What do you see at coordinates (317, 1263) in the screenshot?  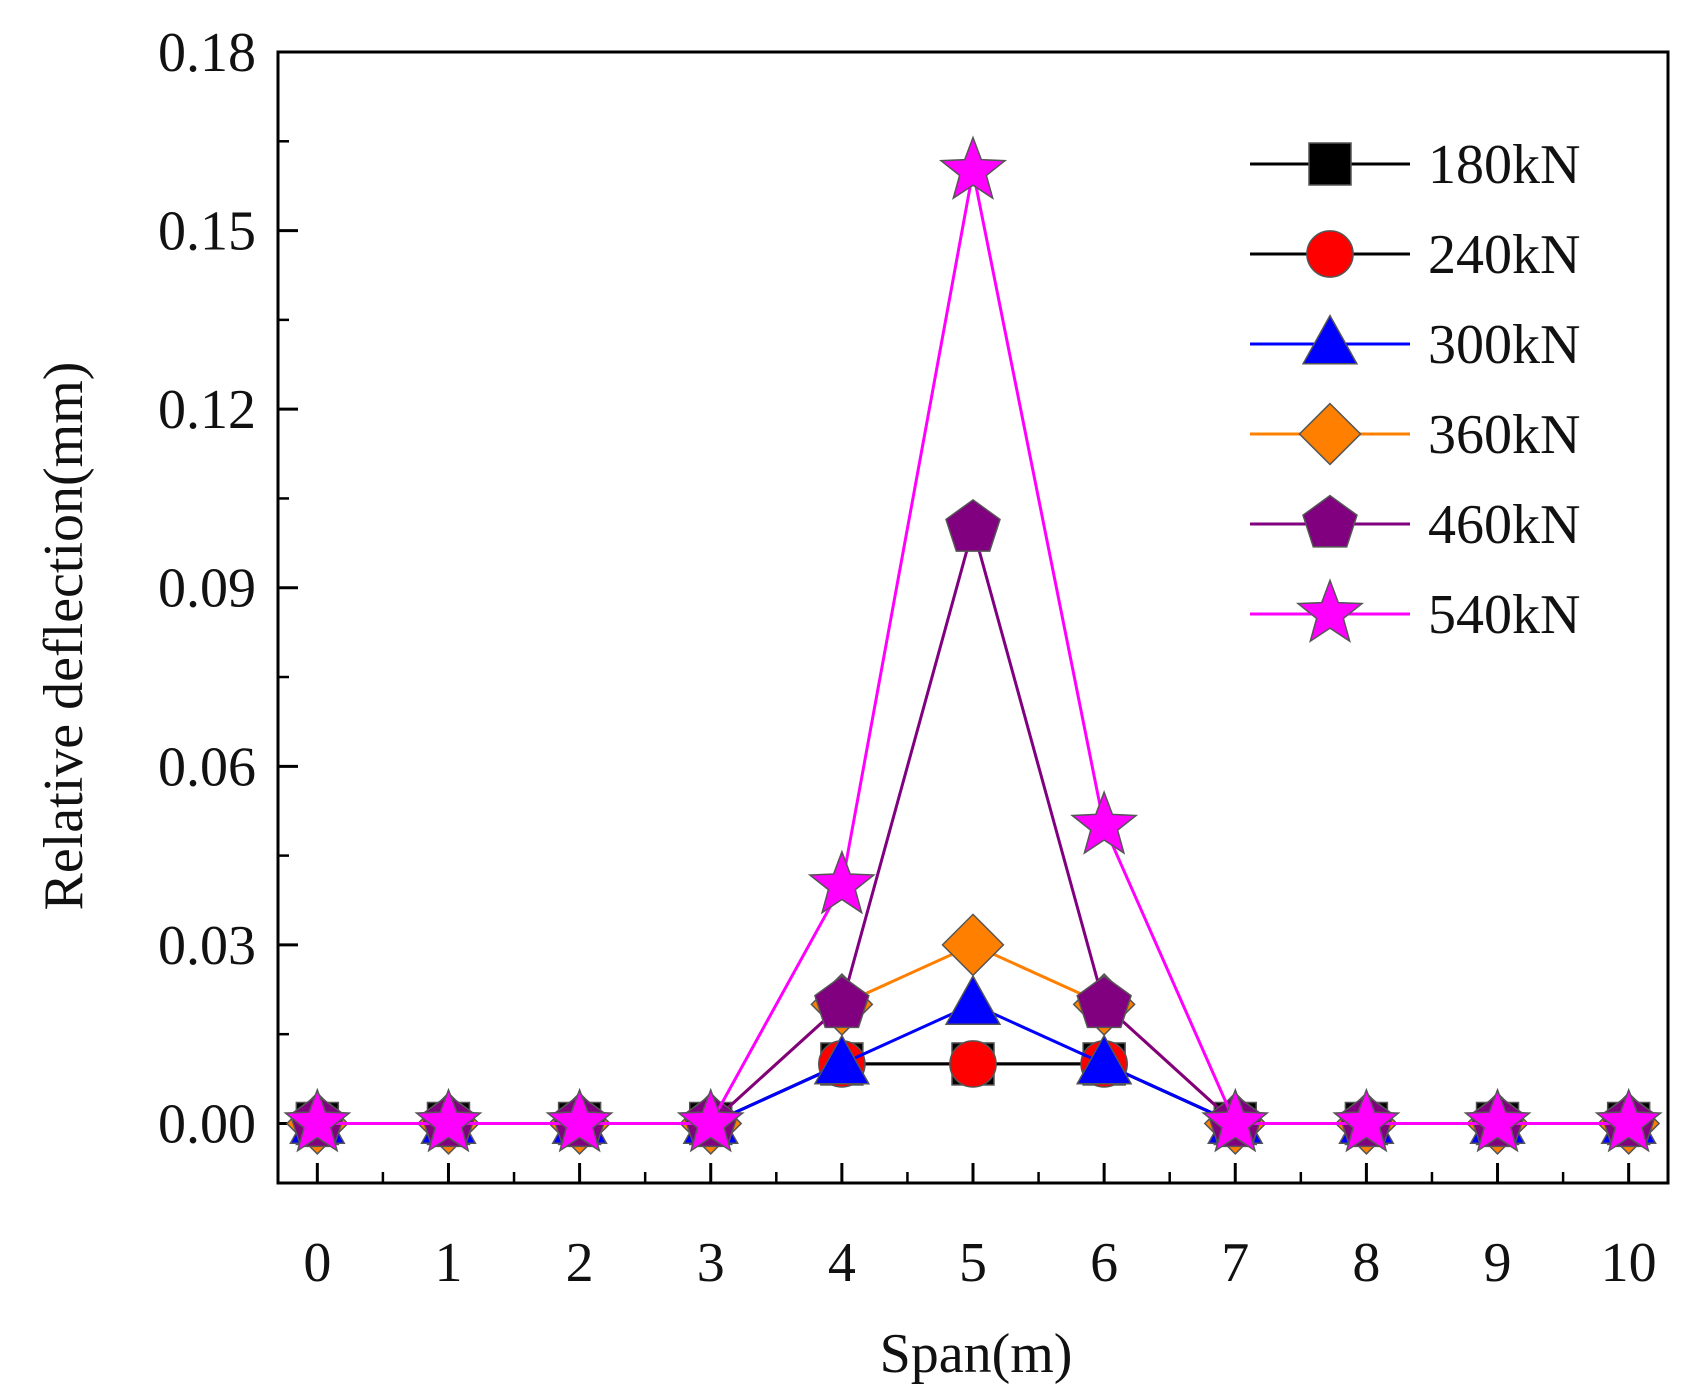 I see `x-tick-label: 0` at bounding box center [317, 1263].